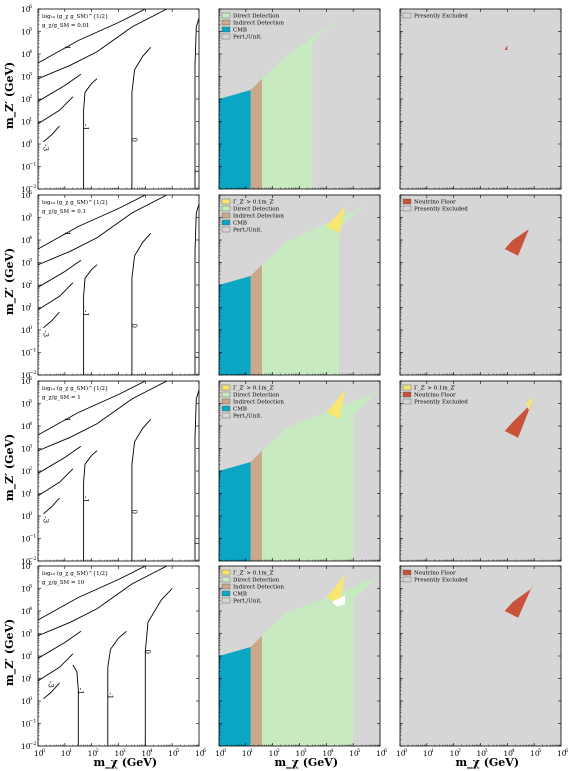 The width and height of the screenshot is (578, 771). I want to click on y-tick-exponent: 6, so click(30, 379).